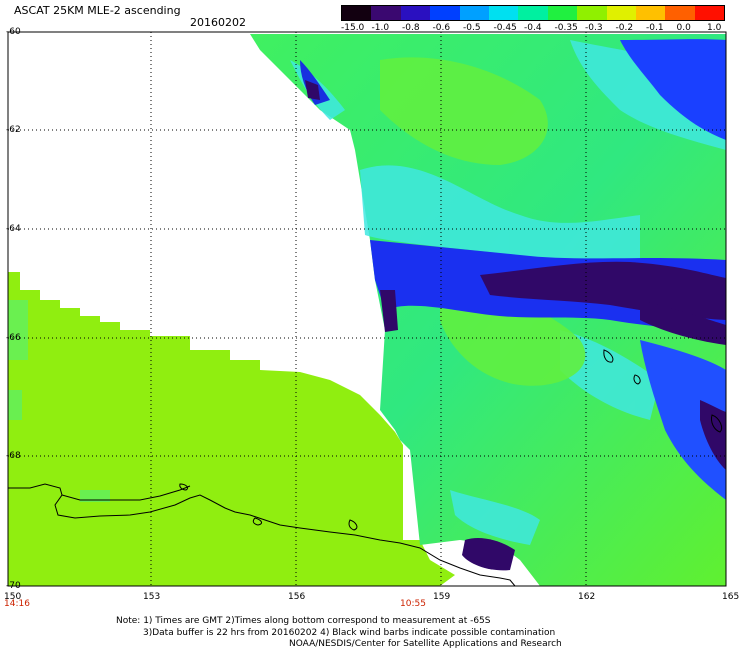  Describe the element at coordinates (380, 28) in the screenshot. I see `colorbar-label: -1.0` at that location.